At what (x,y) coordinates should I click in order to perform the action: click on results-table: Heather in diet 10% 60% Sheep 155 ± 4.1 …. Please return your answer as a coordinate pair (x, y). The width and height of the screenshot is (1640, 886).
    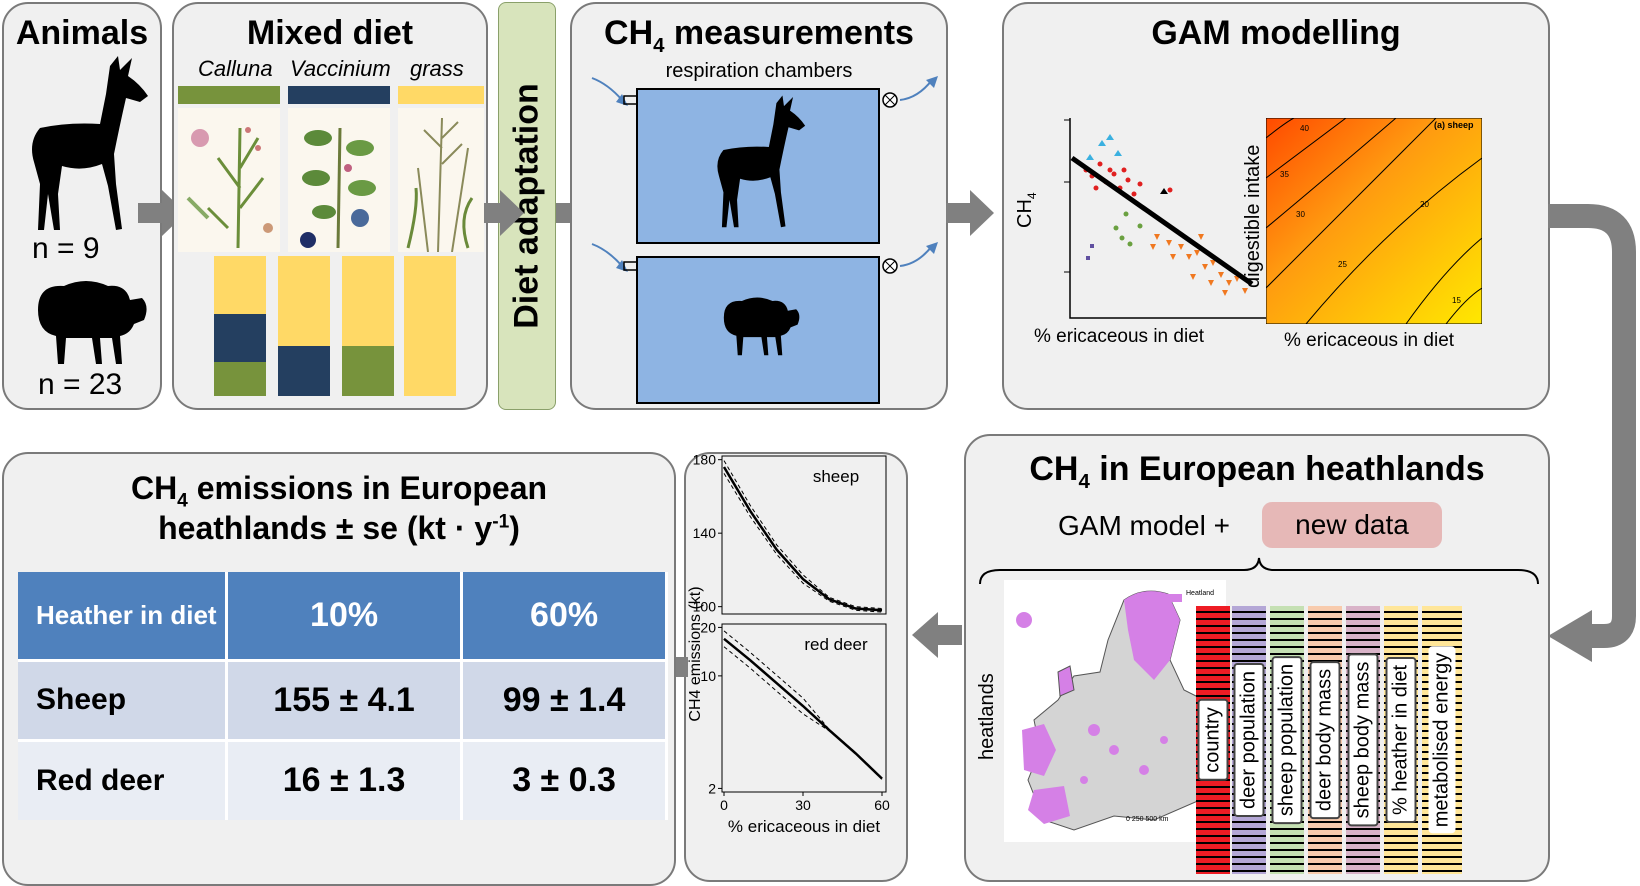
    Looking at the image, I should click on (343, 696).